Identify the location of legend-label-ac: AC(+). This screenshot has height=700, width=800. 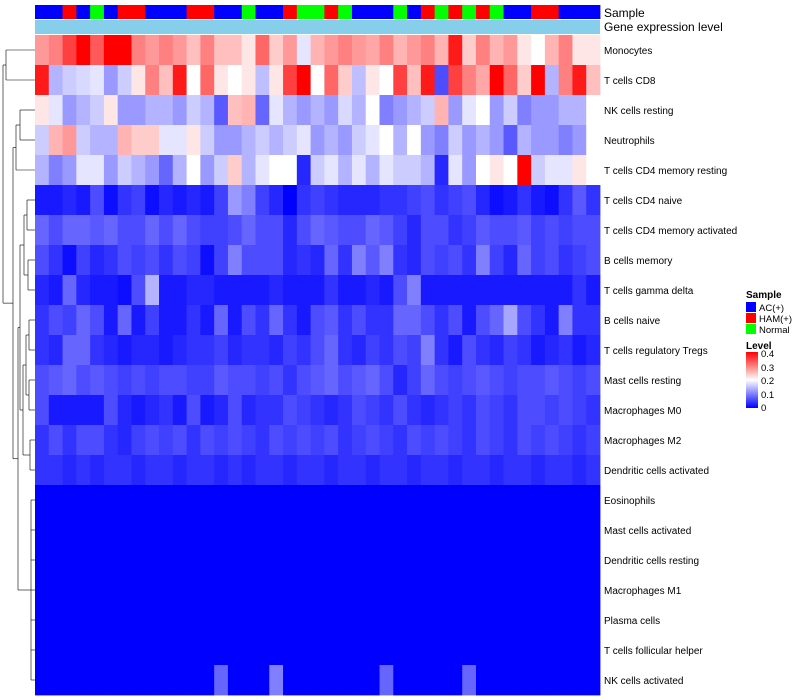
(771, 308).